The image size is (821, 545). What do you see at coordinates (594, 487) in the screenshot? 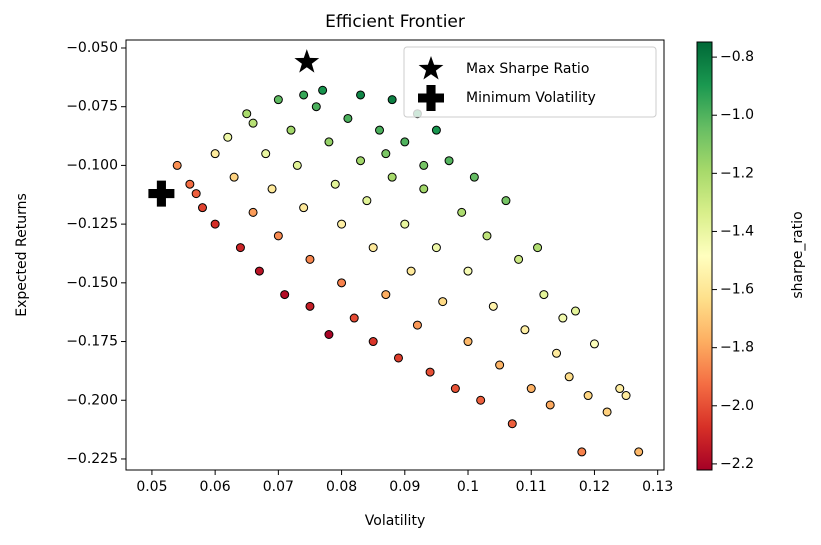
I see `x-tick-label: 0.12` at bounding box center [594, 487].